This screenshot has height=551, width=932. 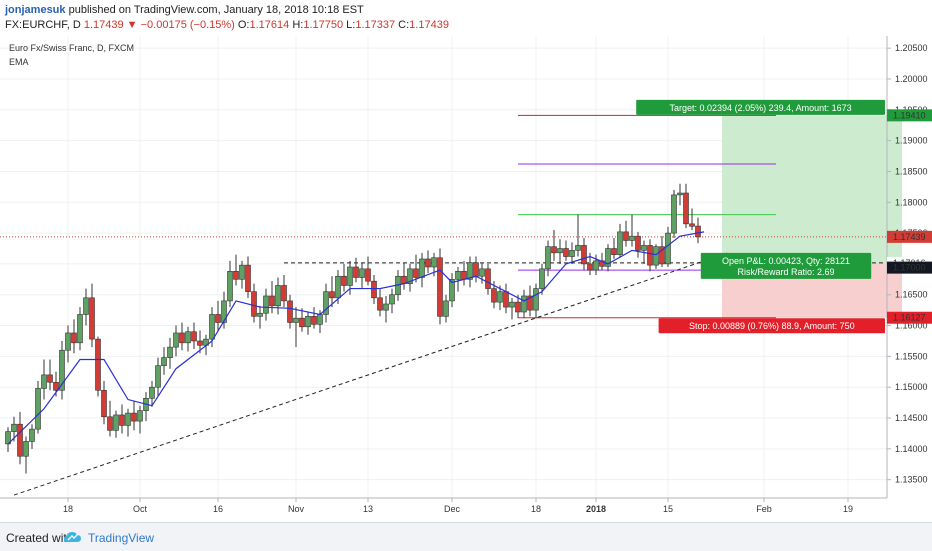 What do you see at coordinates (536, 509) in the screenshot?
I see `time-tick-label: 18` at bounding box center [536, 509].